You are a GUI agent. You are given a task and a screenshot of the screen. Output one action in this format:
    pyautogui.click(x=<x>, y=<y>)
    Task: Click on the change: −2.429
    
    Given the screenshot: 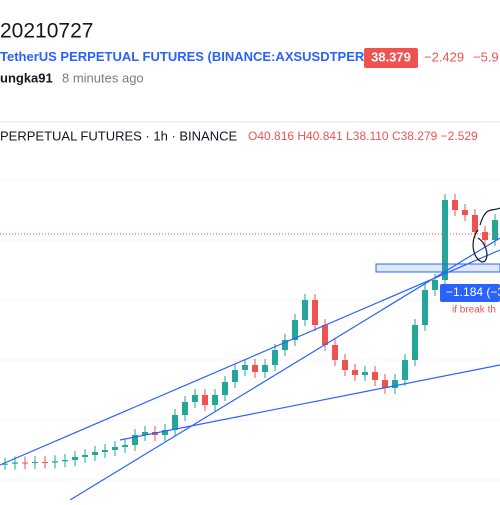 What is the action you would take?
    pyautogui.click(x=444, y=56)
    